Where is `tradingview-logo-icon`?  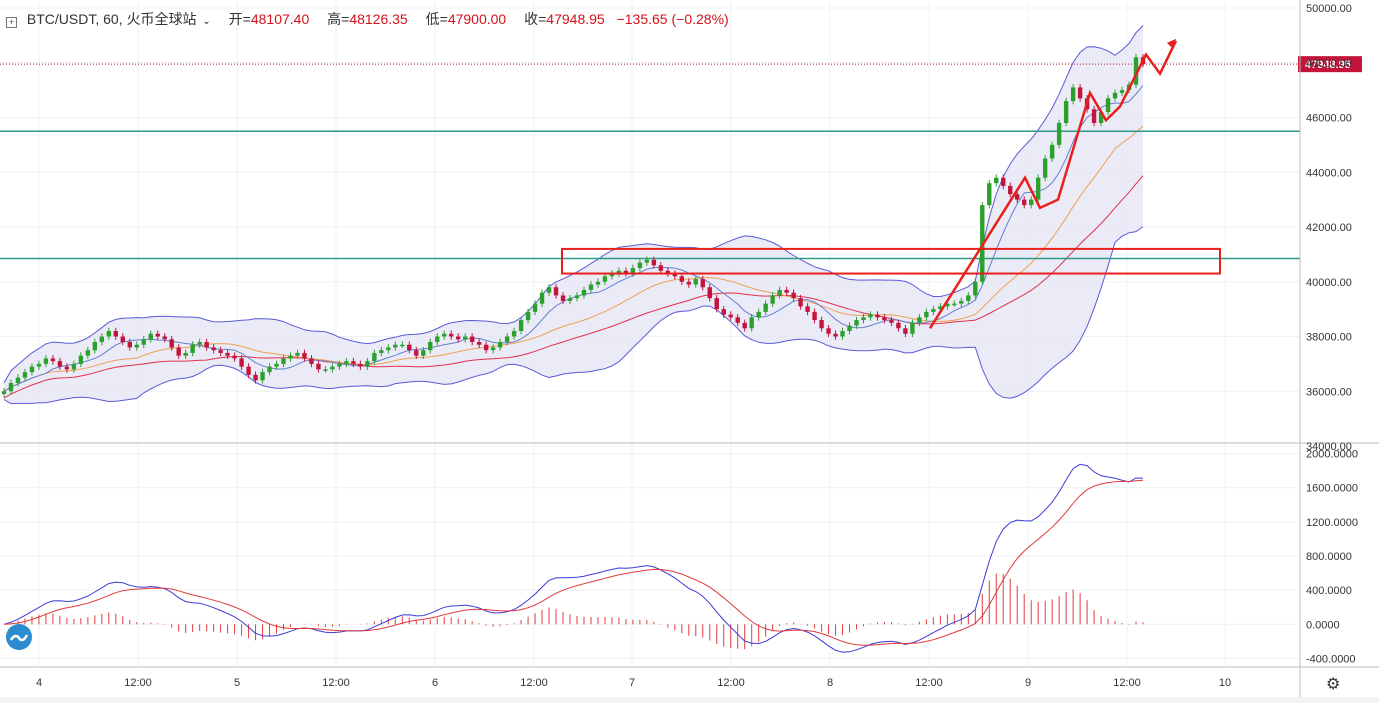 tradingview-logo-icon is located at coordinates (19, 637).